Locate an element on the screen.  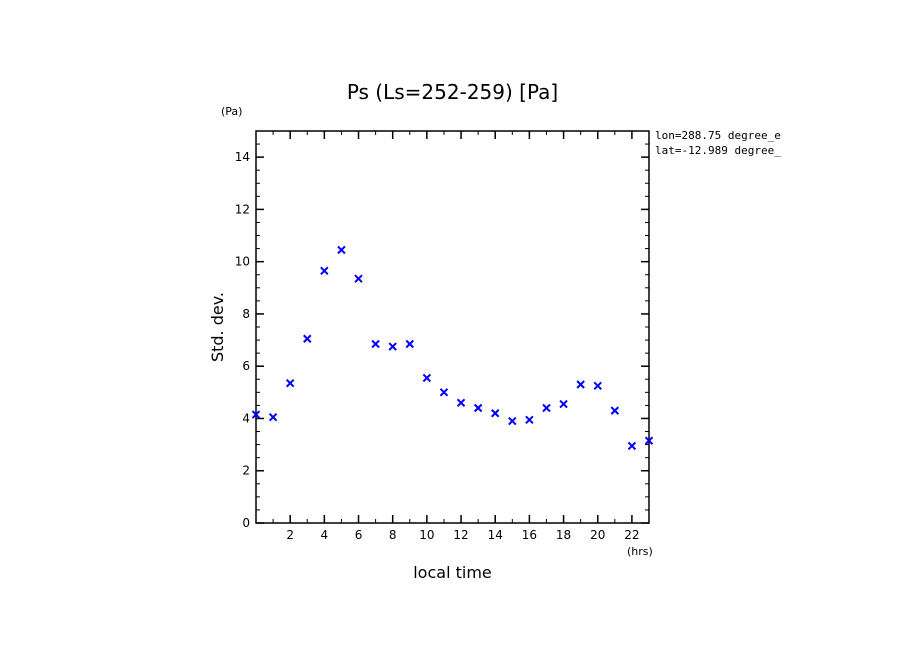
x-tick-label: 8 is located at coordinates (393, 535).